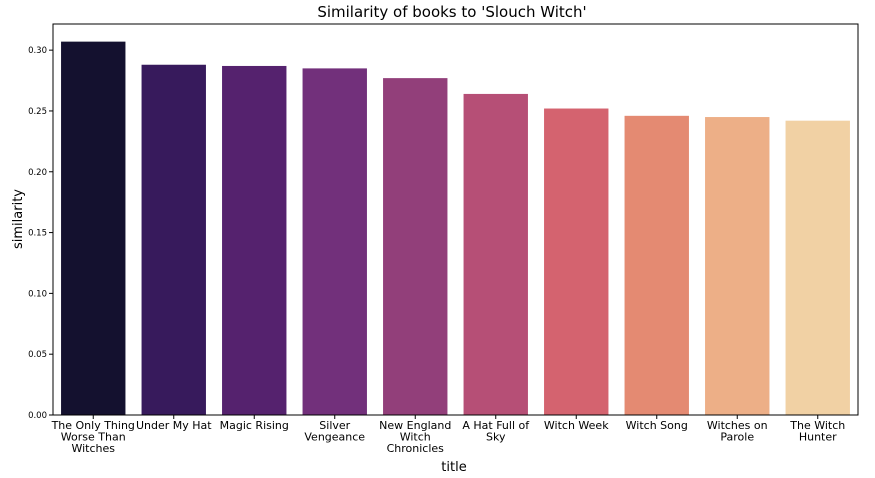 This screenshot has width=875, height=478. Describe the element at coordinates (496, 431) in the screenshot. I see `x-tick-label: A Hat Full of Sky` at that location.